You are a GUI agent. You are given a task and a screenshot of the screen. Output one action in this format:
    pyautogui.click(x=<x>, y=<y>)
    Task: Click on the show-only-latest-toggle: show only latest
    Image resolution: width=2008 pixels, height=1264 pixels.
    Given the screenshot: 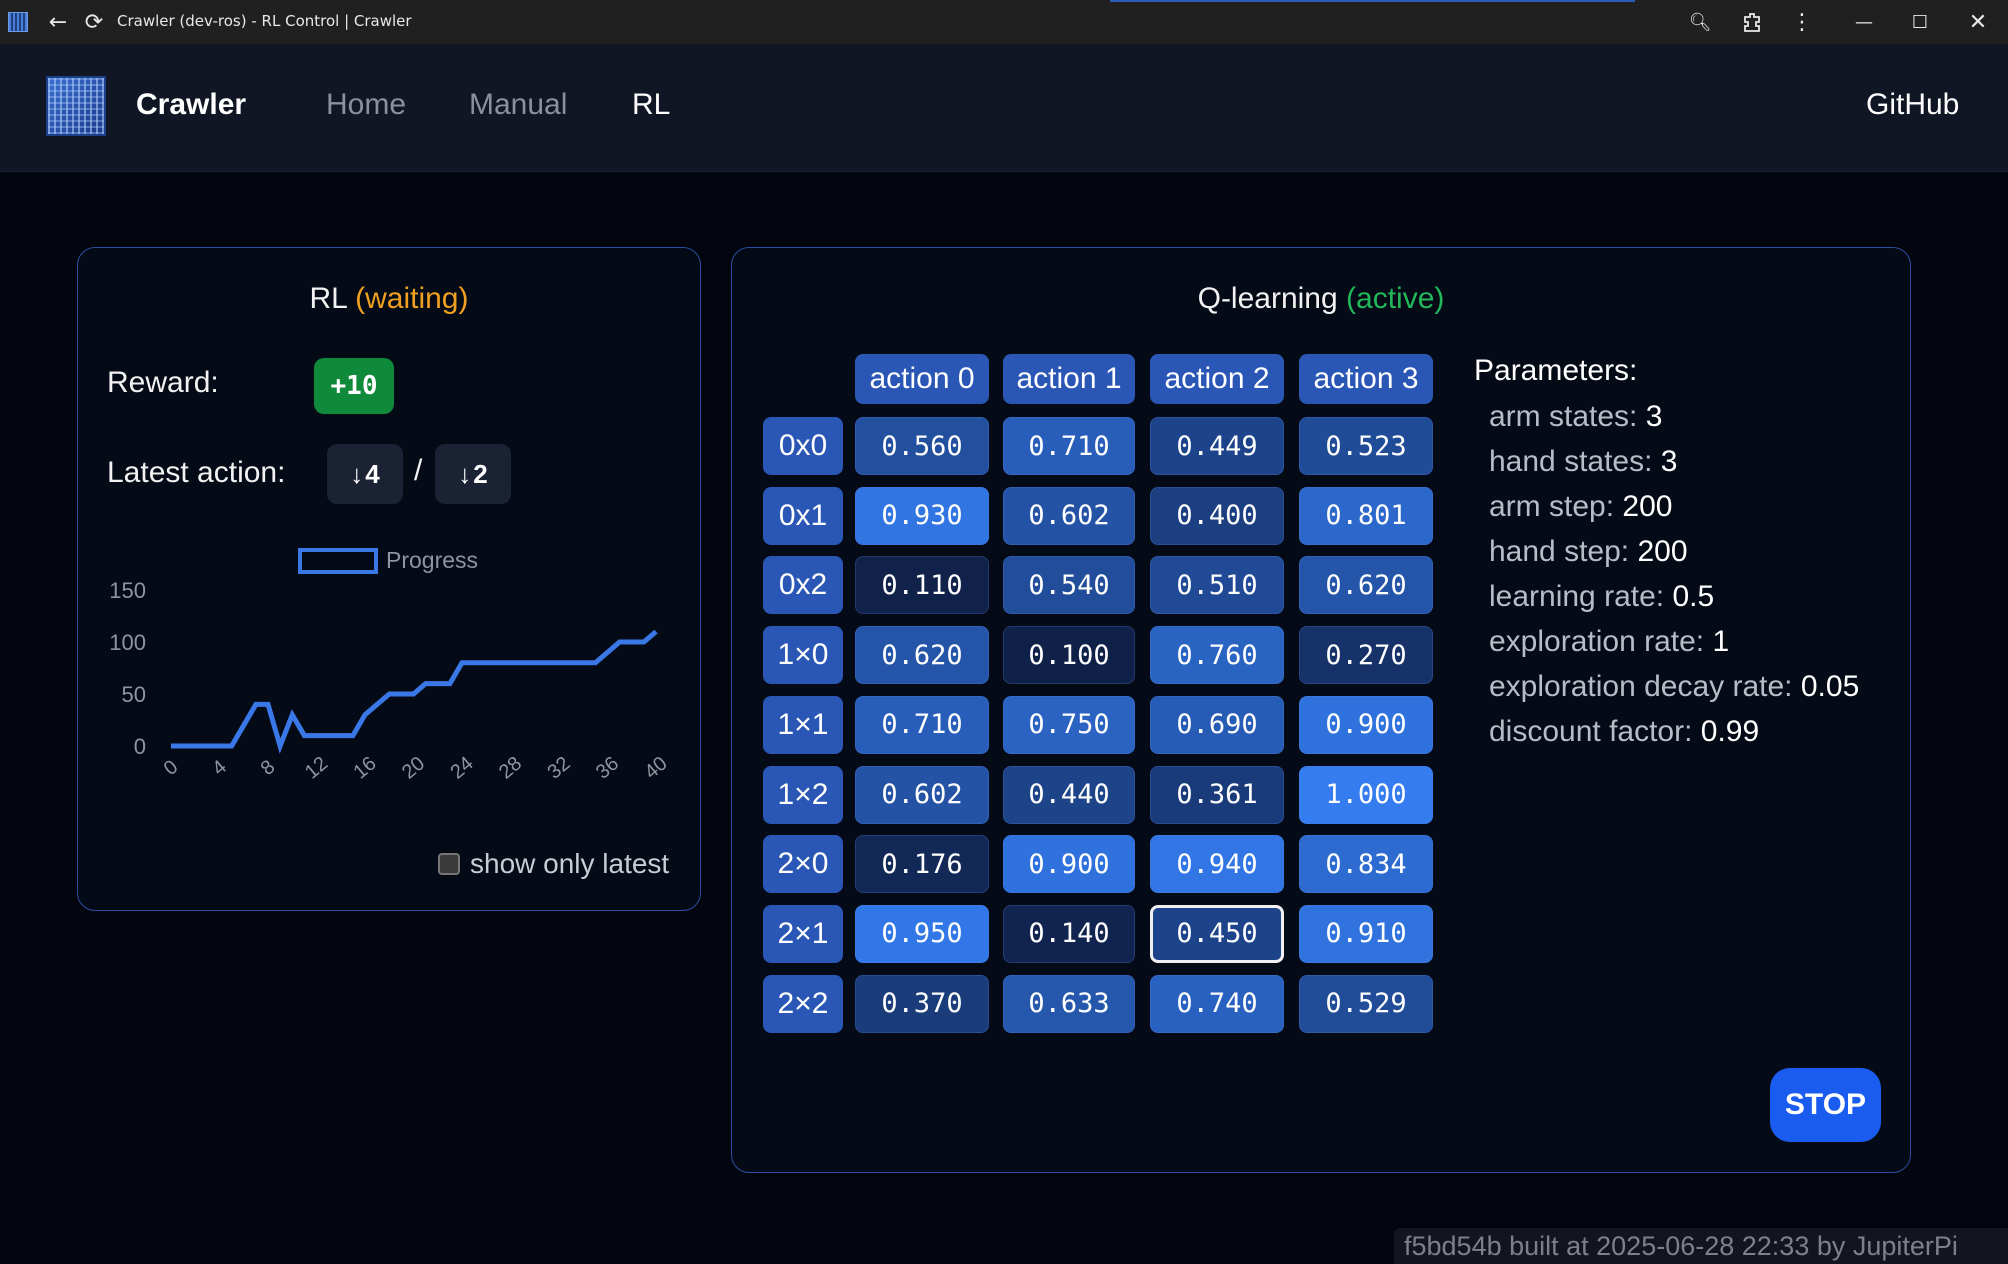 What is the action you would take?
    pyautogui.click(x=553, y=864)
    